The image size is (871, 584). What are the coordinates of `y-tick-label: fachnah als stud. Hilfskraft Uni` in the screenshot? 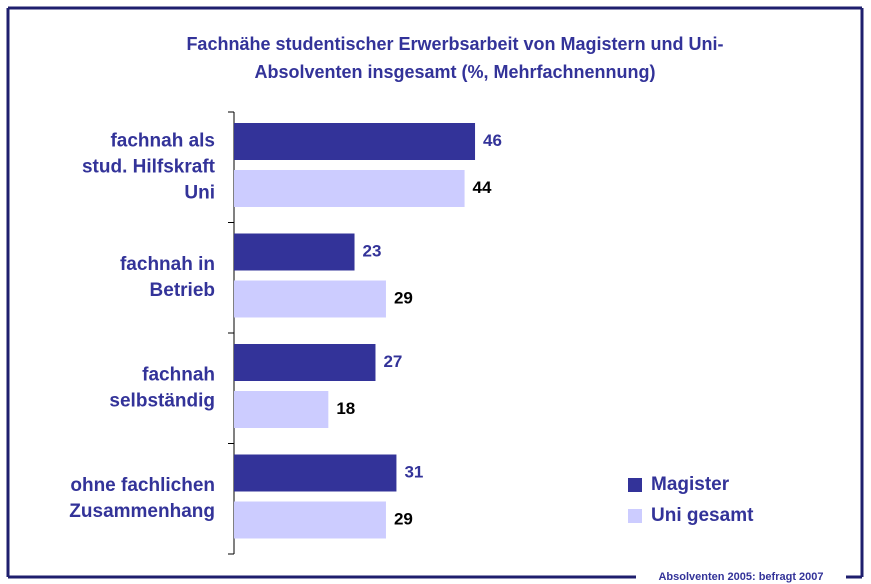 It's located at (149, 166).